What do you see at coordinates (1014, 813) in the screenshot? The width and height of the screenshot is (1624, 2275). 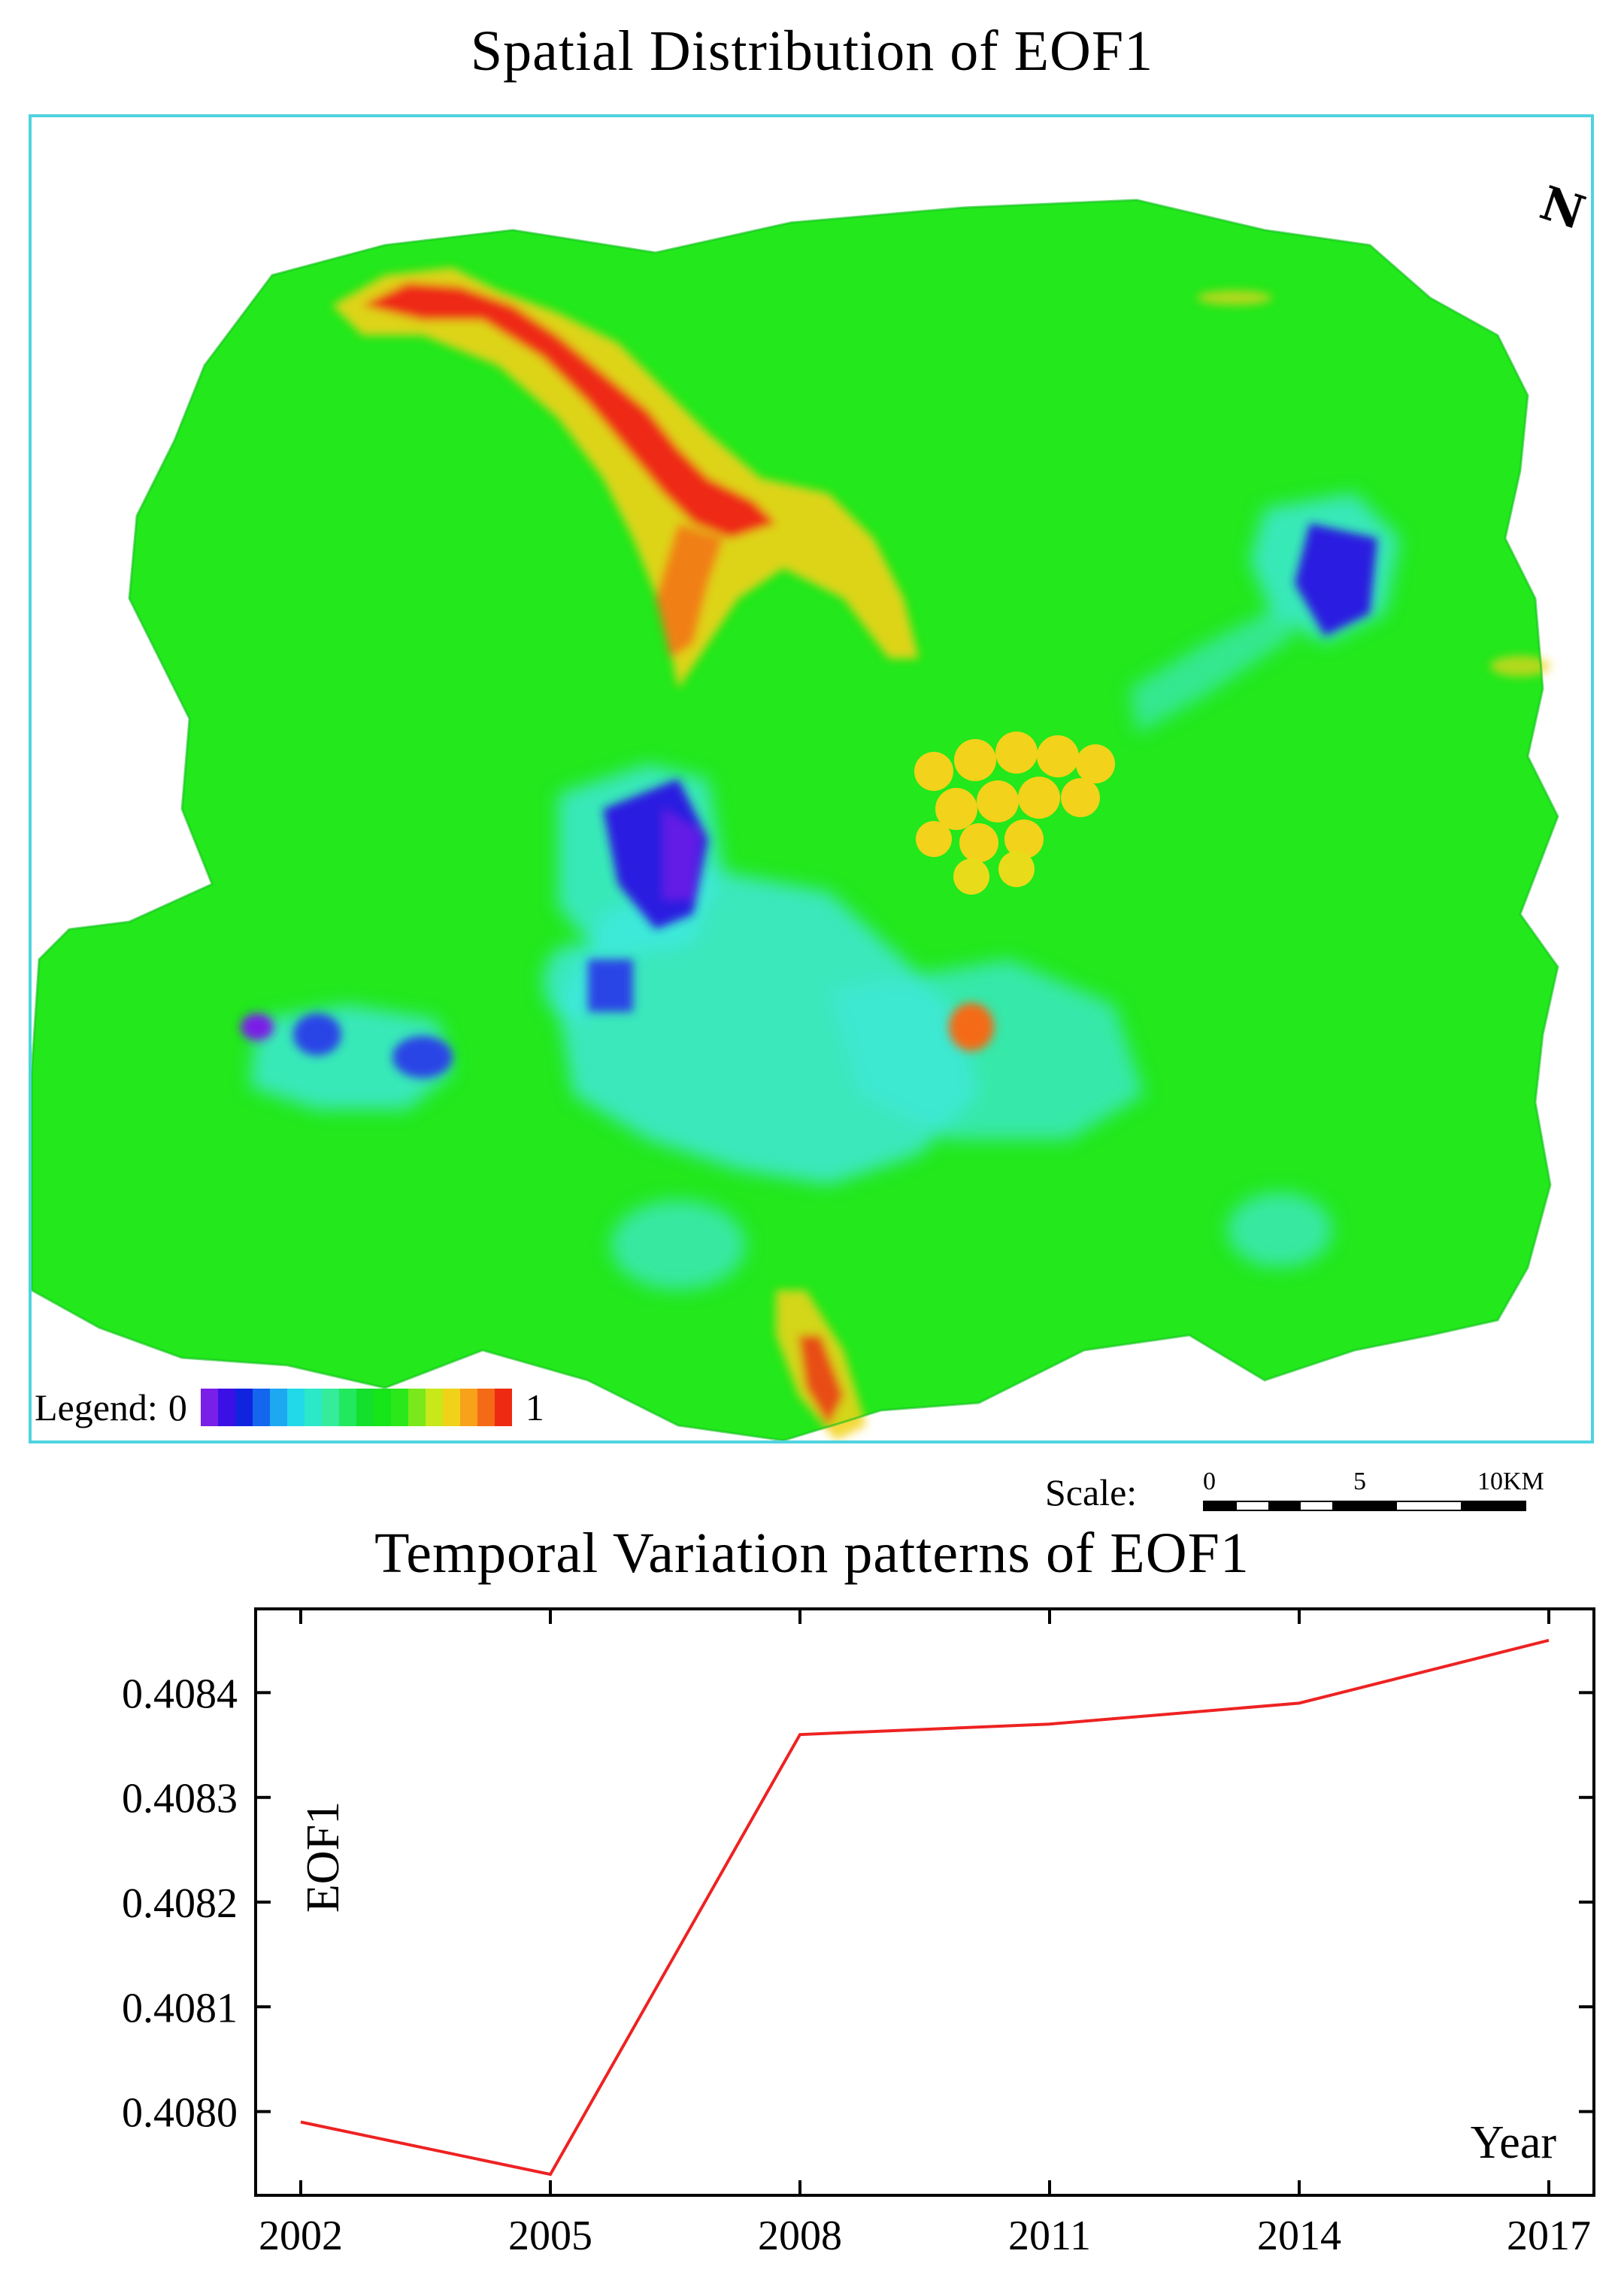 I see `high-value-pivots` at bounding box center [1014, 813].